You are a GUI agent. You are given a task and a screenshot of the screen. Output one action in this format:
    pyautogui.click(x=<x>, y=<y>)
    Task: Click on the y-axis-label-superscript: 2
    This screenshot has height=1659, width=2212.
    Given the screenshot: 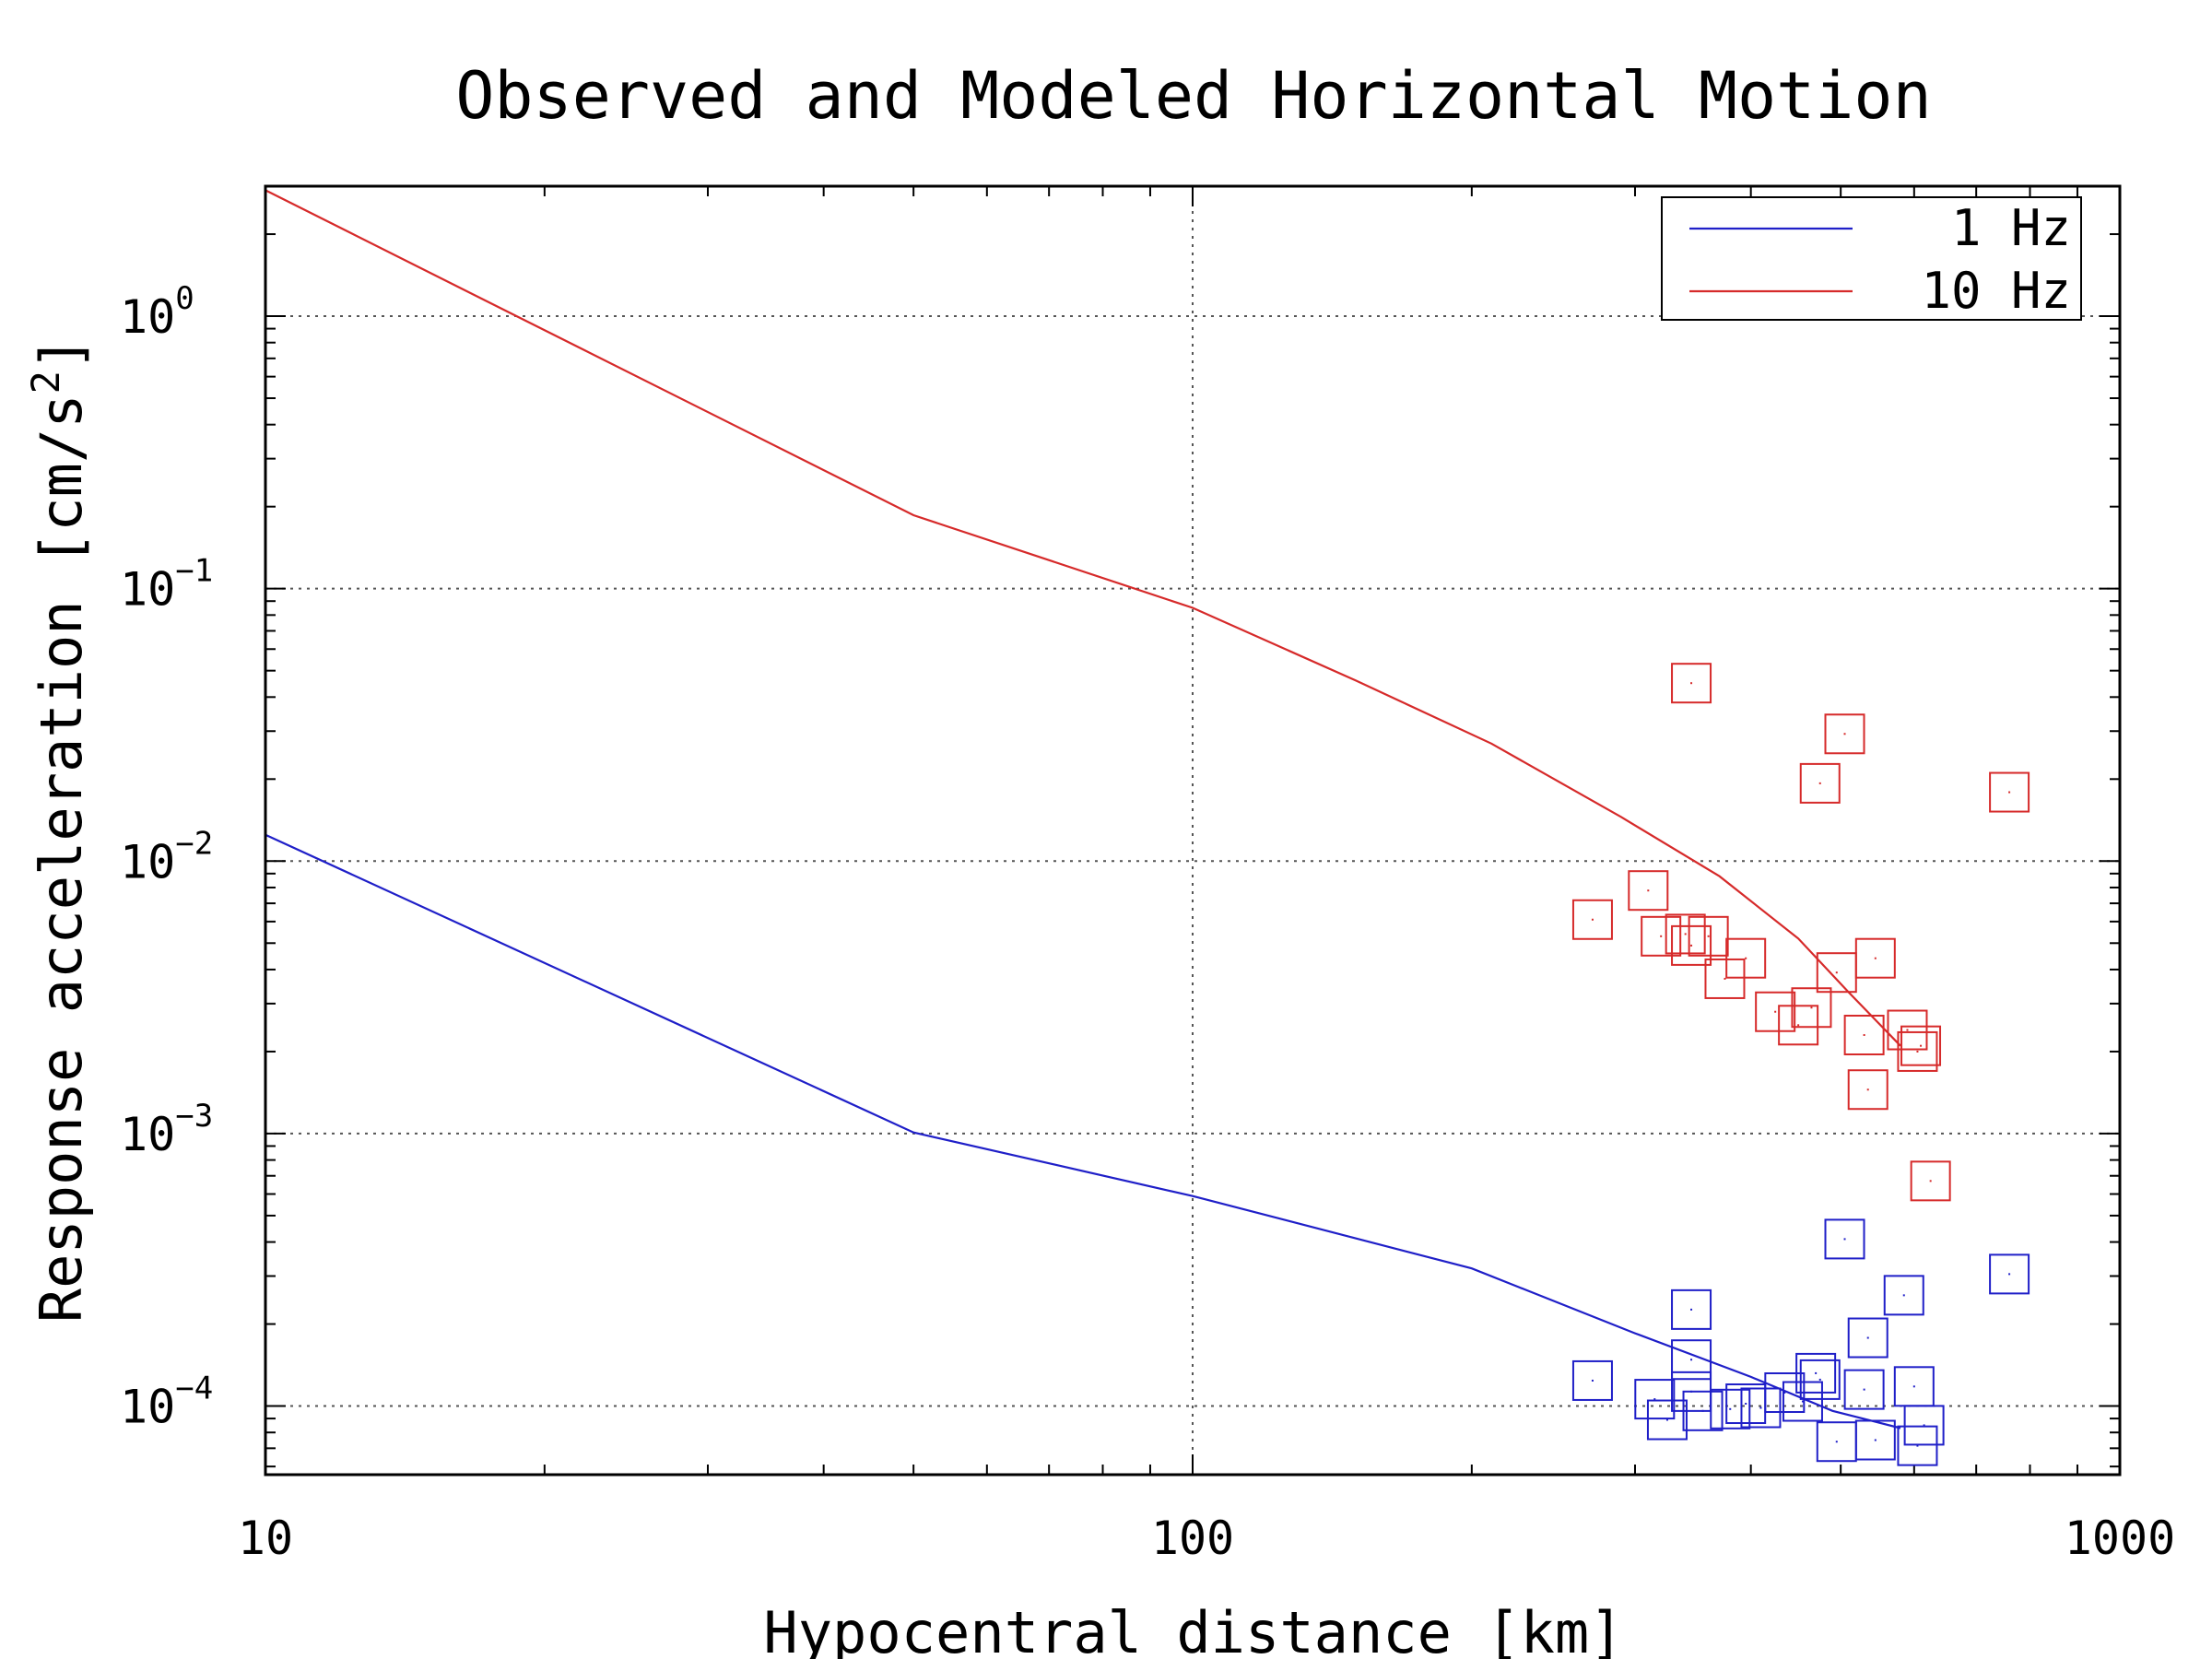 What is the action you would take?
    pyautogui.click(x=45, y=382)
    